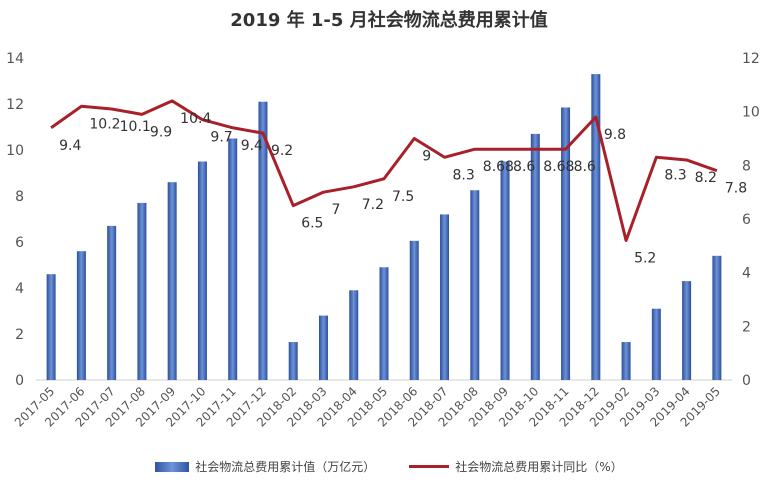 The width and height of the screenshot is (778, 486). Describe the element at coordinates (615, 135) in the screenshot. I see `line-data-label: 9.8` at that location.